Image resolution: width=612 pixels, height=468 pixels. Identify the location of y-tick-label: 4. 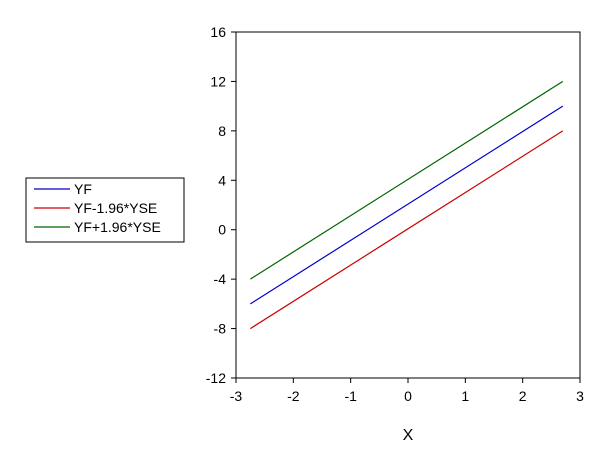
(222, 180).